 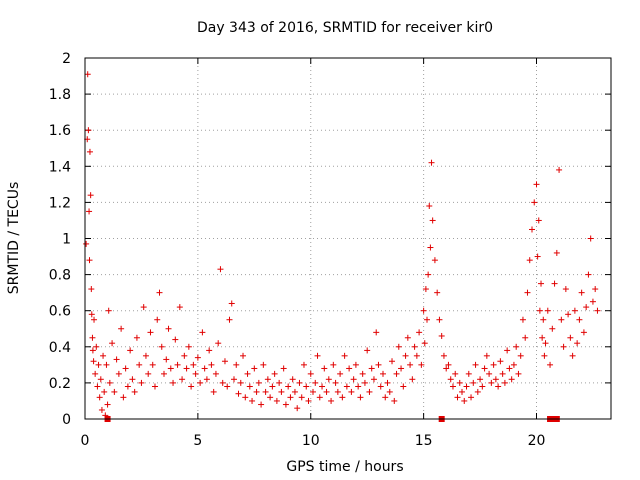 What do you see at coordinates (344, 467) in the screenshot?
I see `x-axis-label: GPS time / hours` at bounding box center [344, 467].